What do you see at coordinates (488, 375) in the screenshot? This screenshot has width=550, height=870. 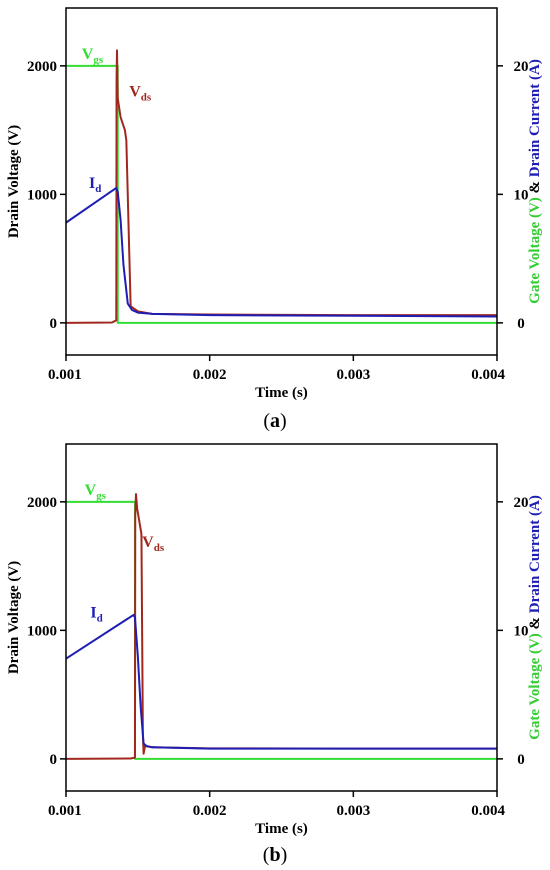 I see `x-tick-label-3-a: 0.004` at bounding box center [488, 375].